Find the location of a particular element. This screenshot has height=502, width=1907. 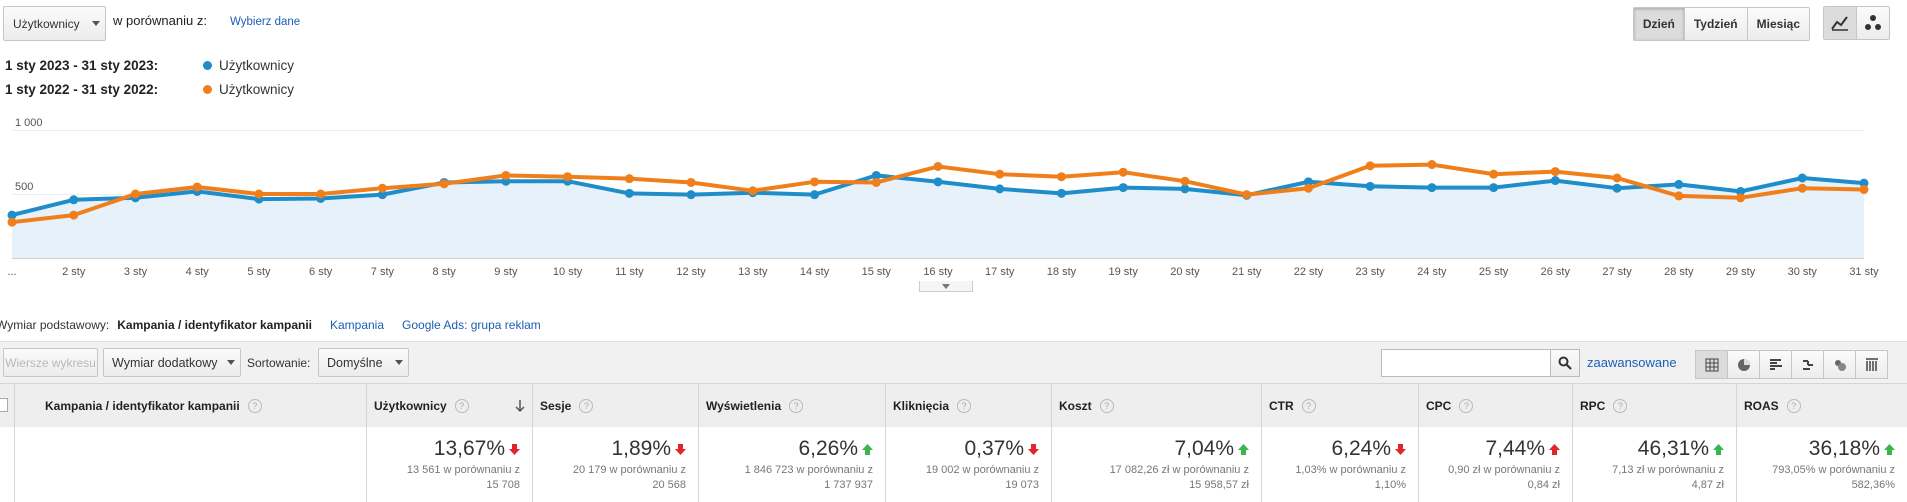

col-impressions-header: Wyświetlenia? is located at coordinates (791, 405).